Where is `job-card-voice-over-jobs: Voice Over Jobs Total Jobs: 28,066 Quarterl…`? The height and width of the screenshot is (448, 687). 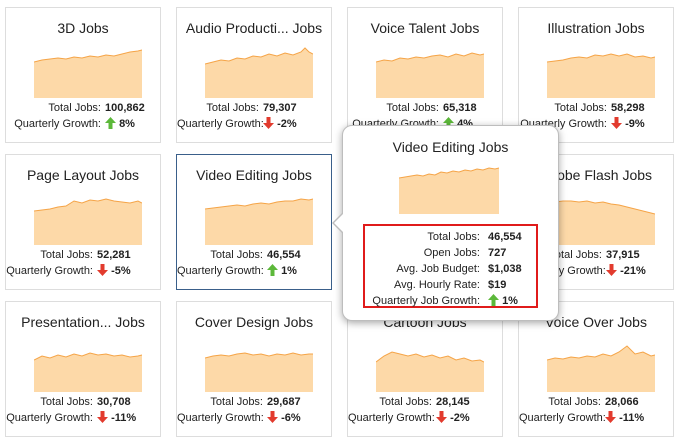
job-card-voice-over-jobs: Voice Over Jobs Total Jobs: 28,066 Quarterl… is located at coordinates (596, 369).